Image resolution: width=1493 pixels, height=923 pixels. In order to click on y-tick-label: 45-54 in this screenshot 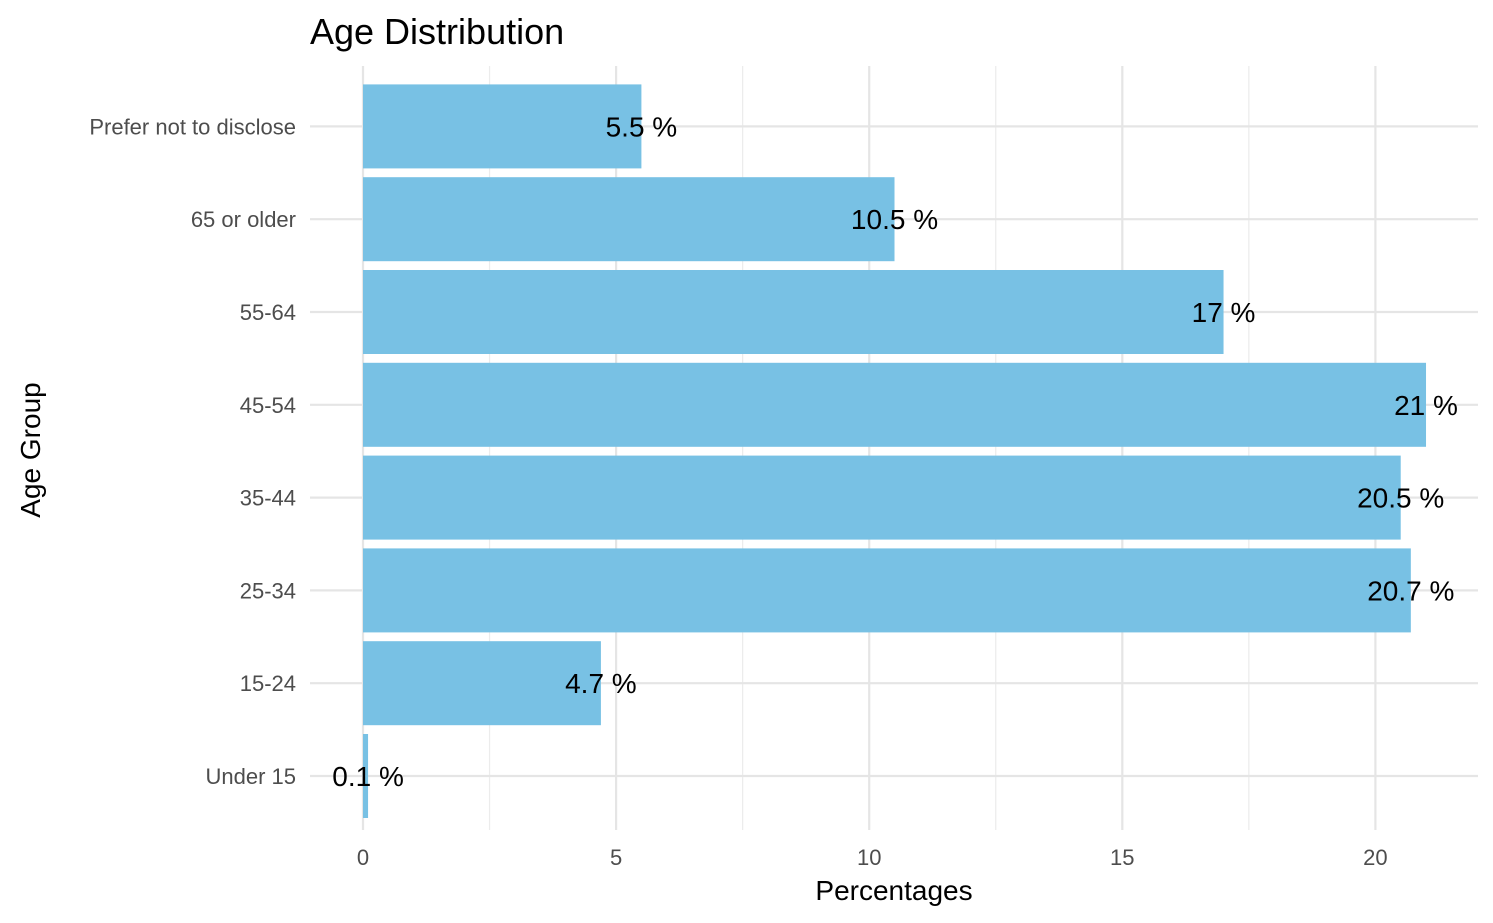, I will do `click(268, 405)`.